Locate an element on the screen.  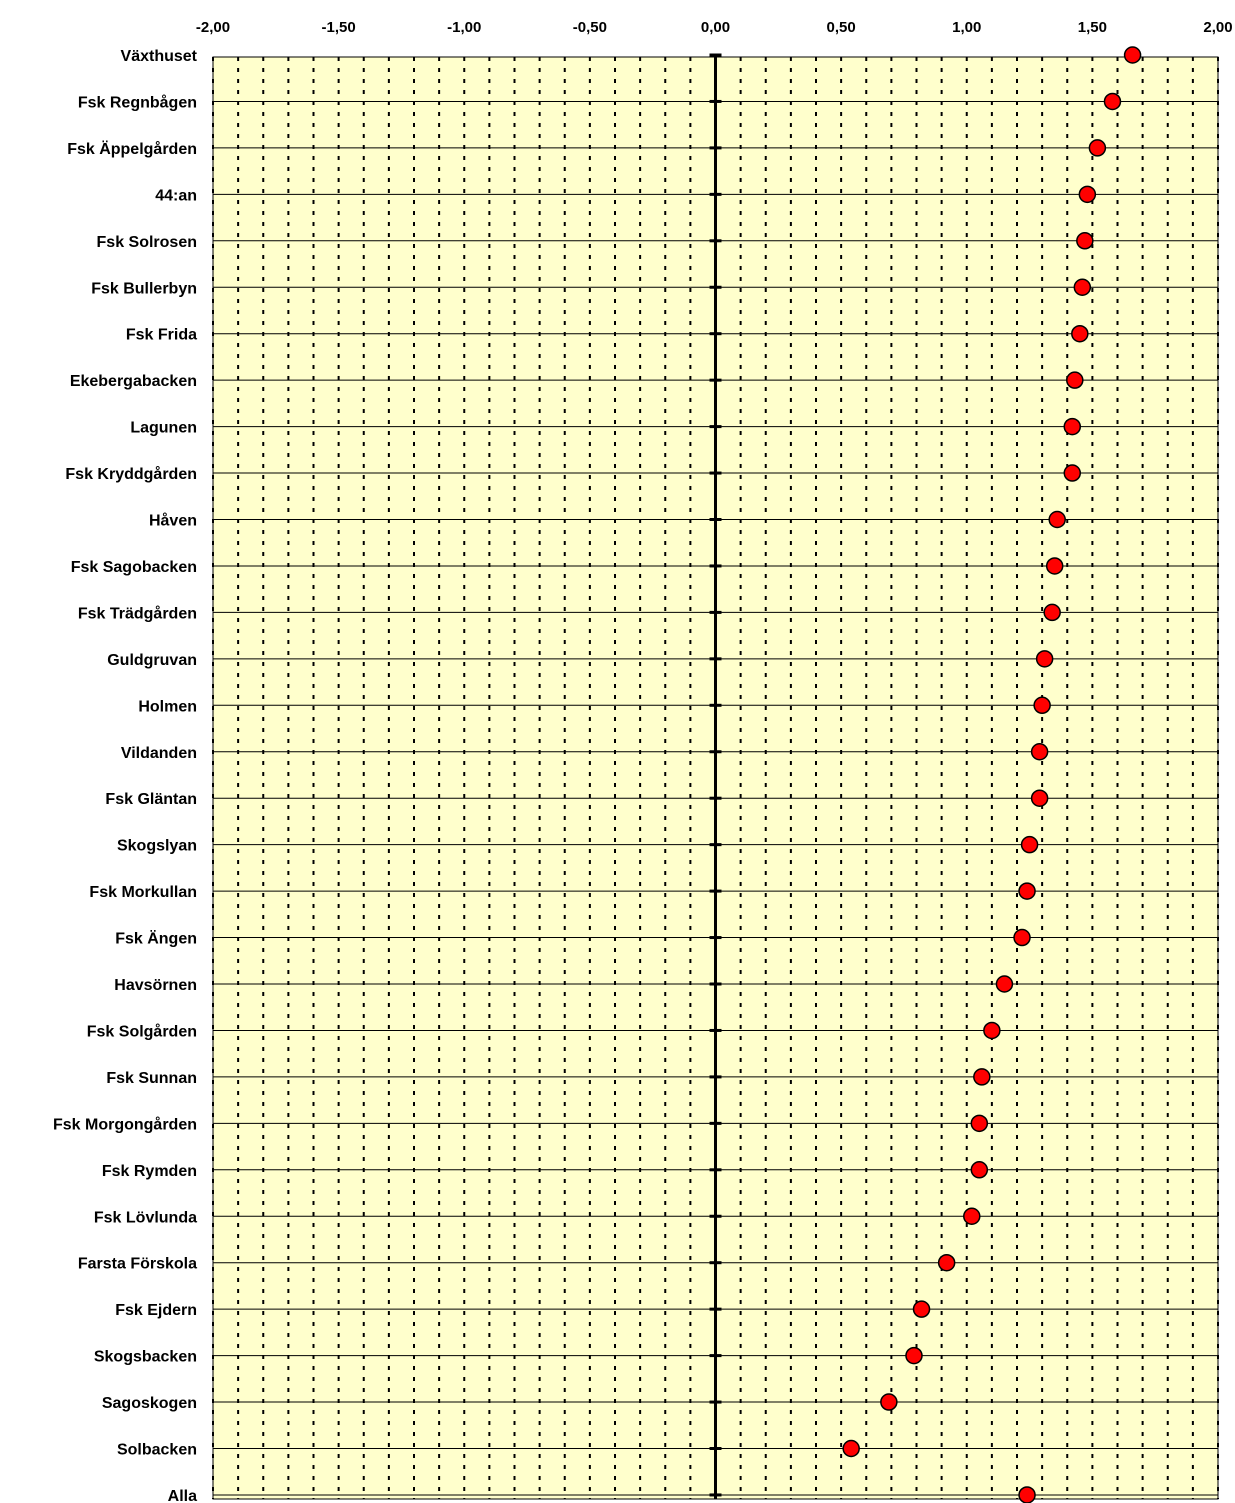
category-label: Fsk Trädgården is located at coordinates (137, 613).